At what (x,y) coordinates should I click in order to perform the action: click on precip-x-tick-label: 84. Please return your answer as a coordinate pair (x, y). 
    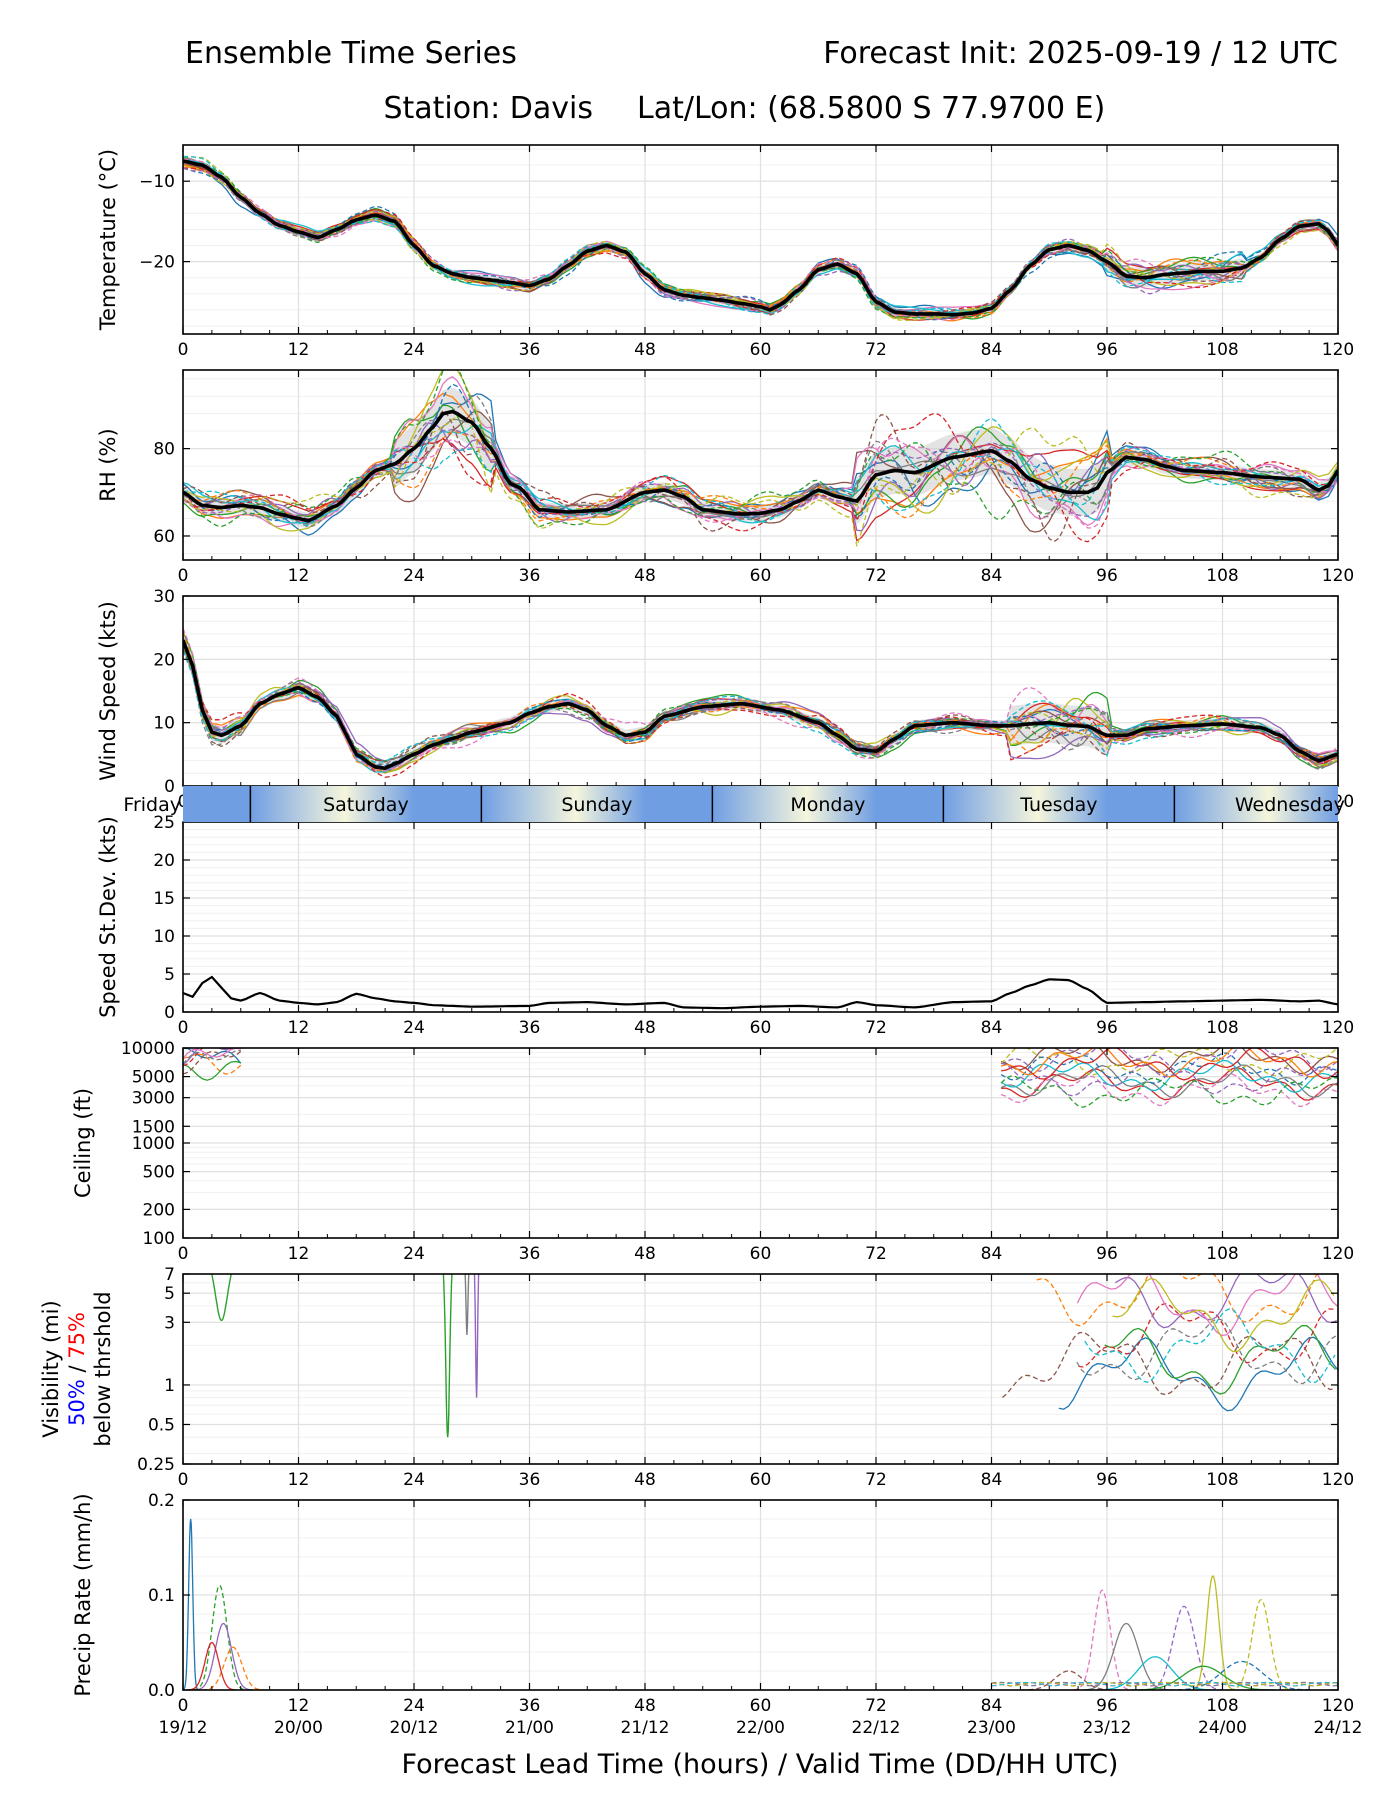
    Looking at the image, I should click on (992, 1706).